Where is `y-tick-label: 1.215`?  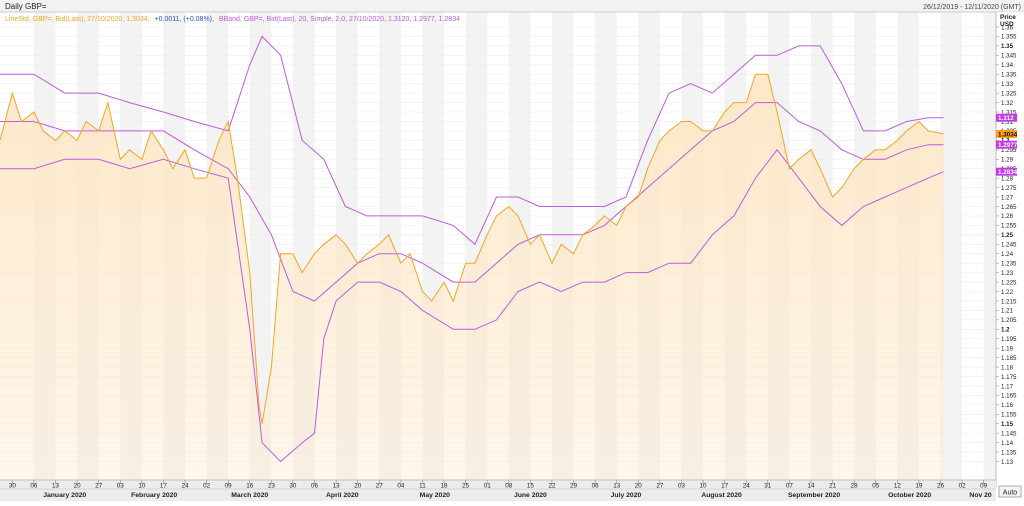
y-tick-label: 1.215 is located at coordinates (1009, 301).